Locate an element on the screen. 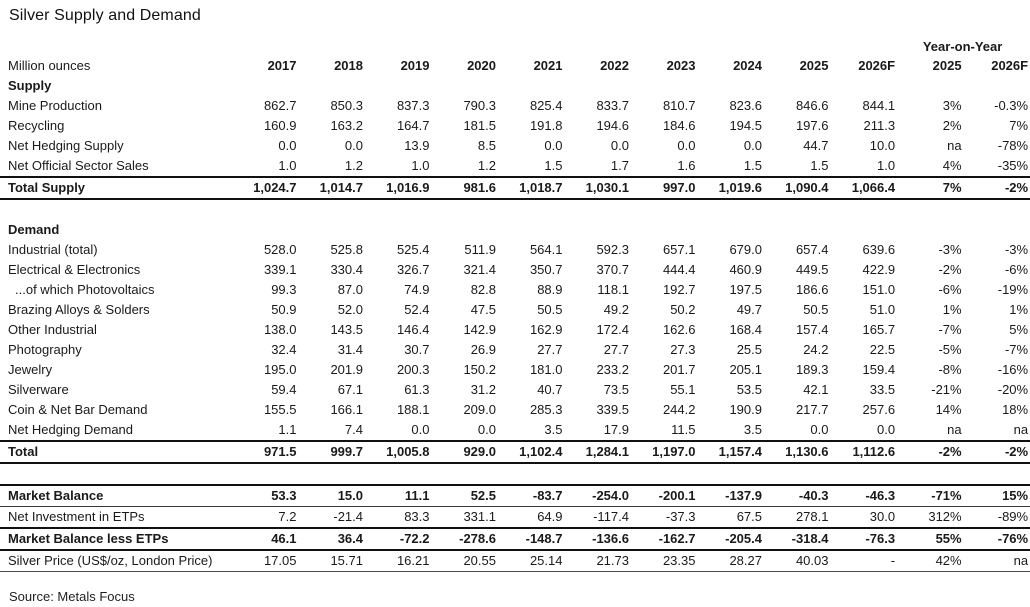 The image size is (1030, 607). value-cell: 30.0 is located at coordinates (864, 517).